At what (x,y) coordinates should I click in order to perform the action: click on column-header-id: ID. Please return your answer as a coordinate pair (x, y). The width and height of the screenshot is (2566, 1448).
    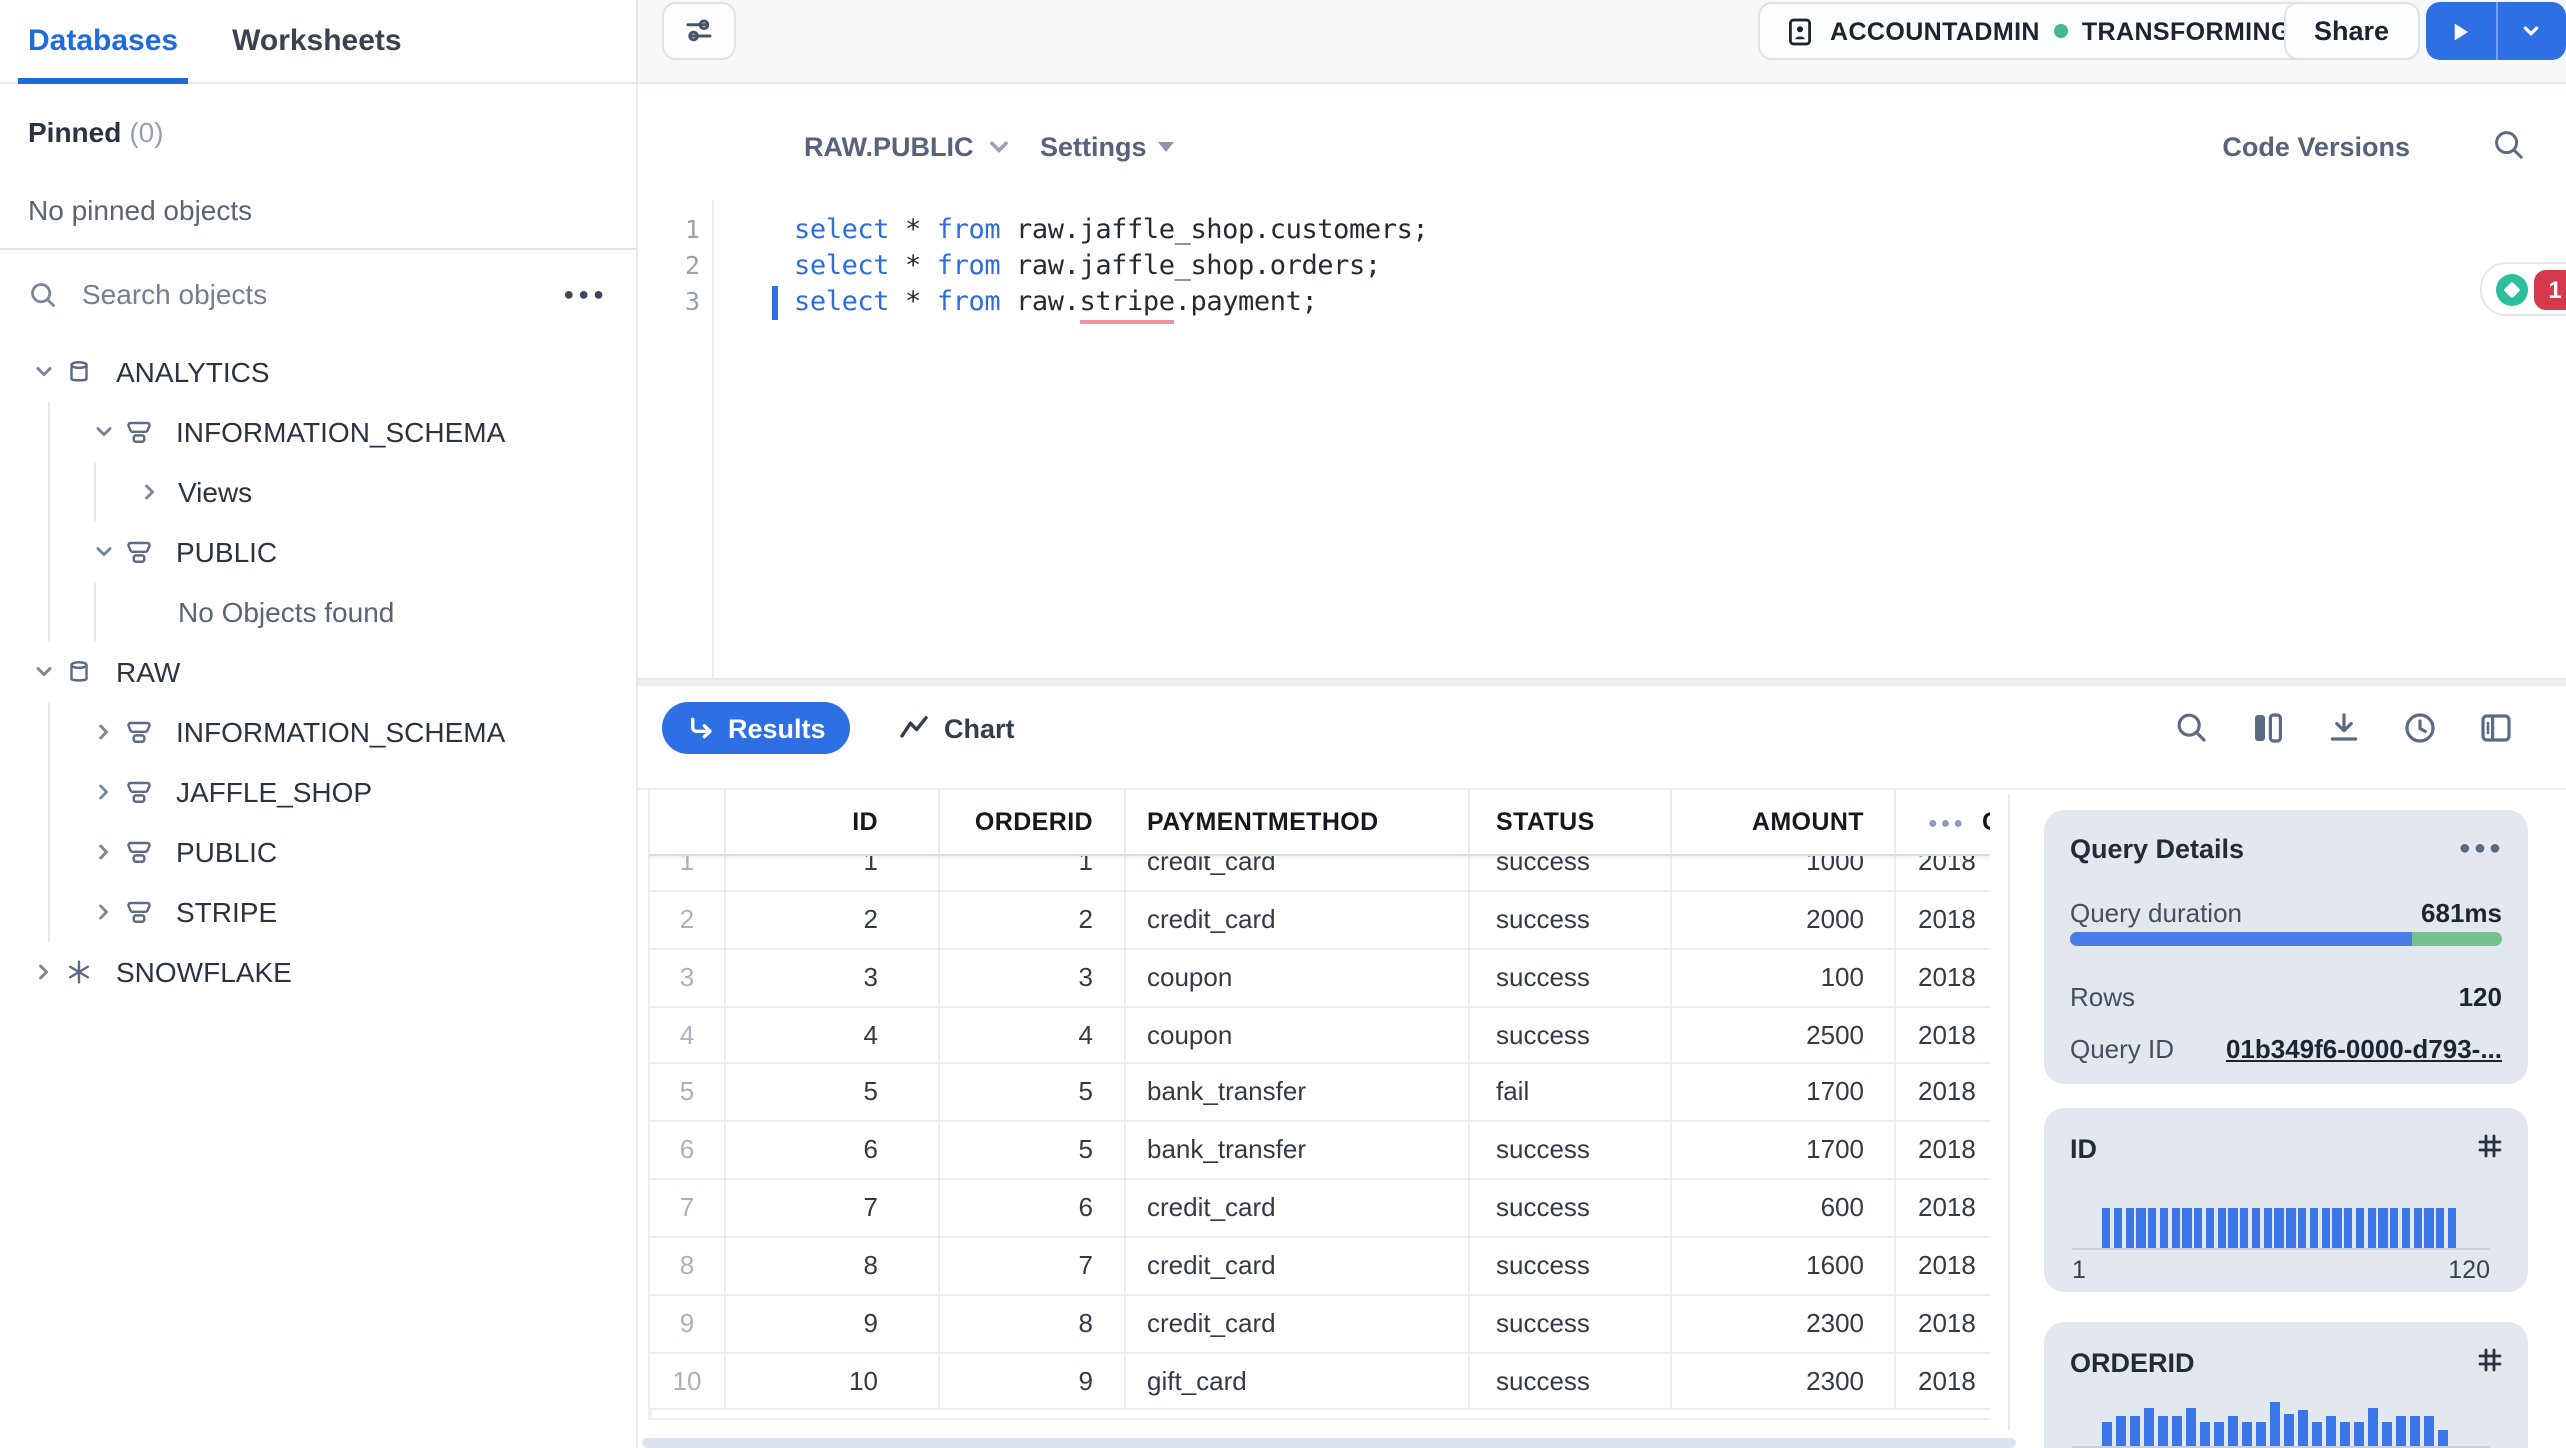
    Looking at the image, I should click on (833, 822).